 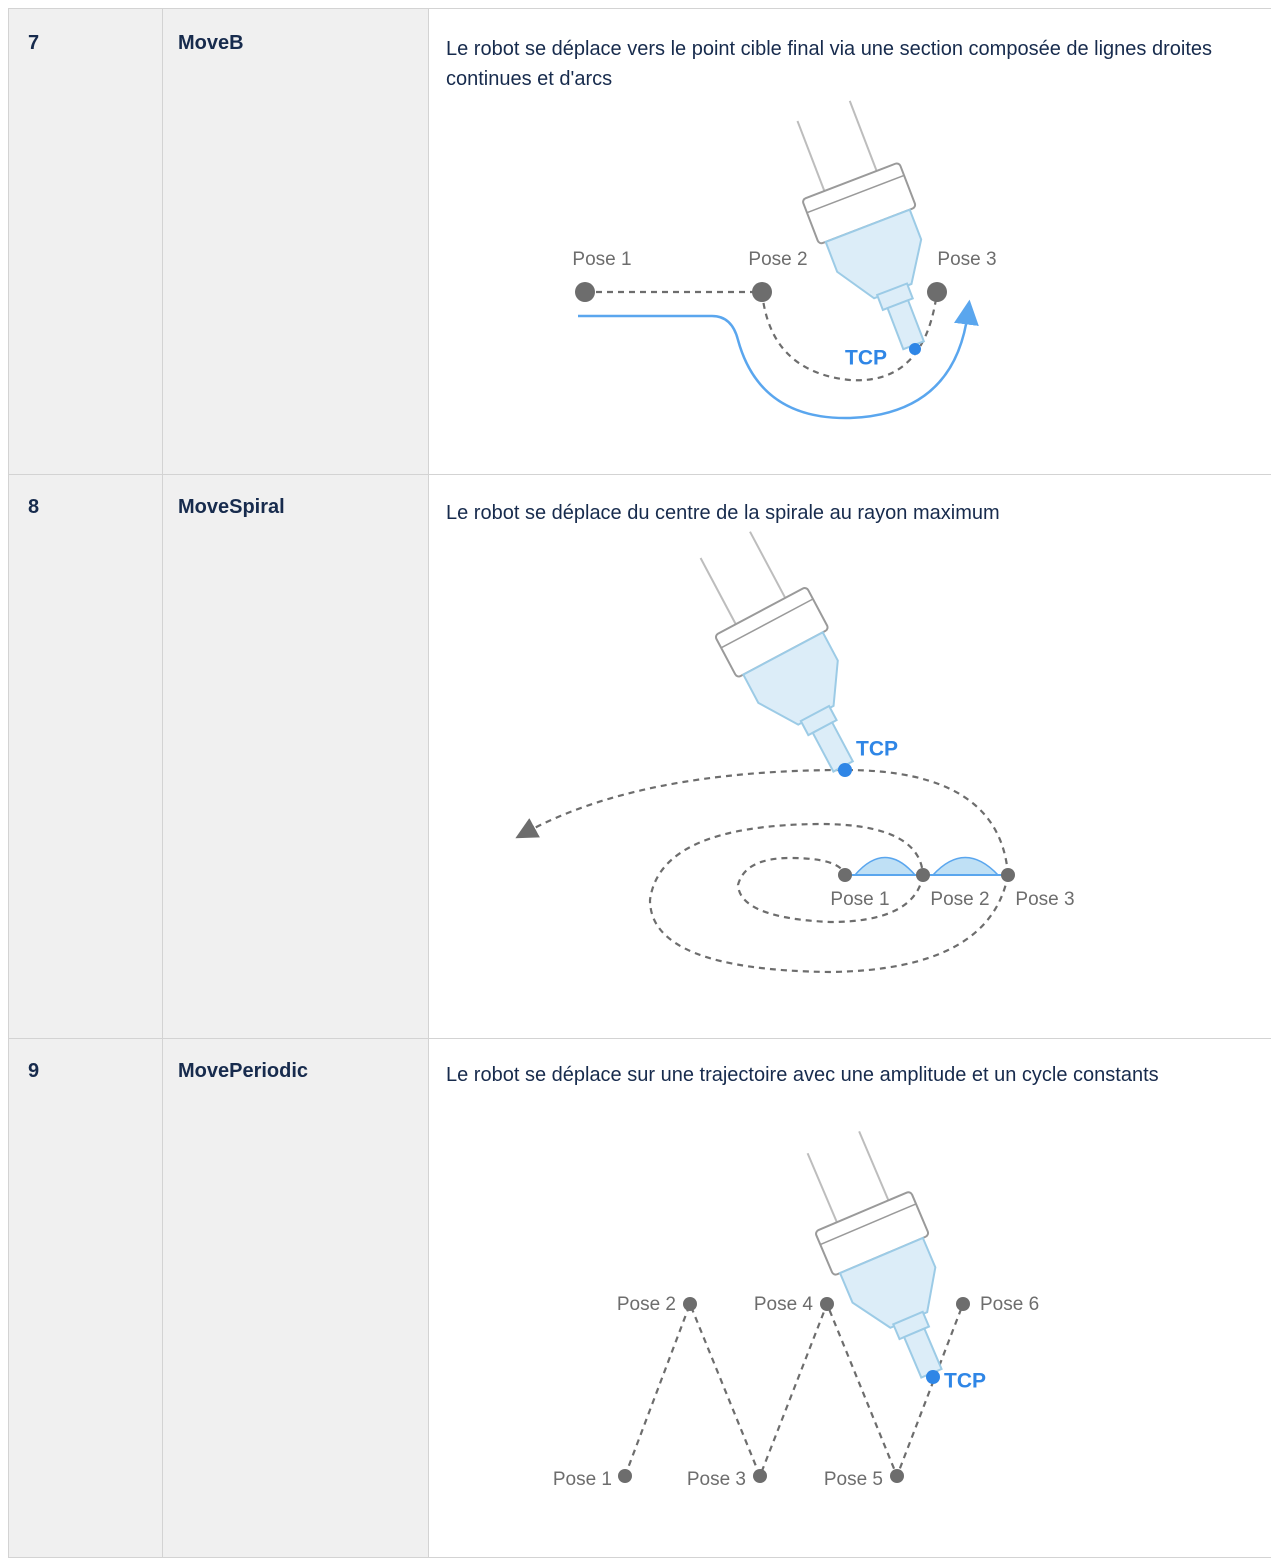 I want to click on command-name: MovePeriodic, so click(x=243, y=1071).